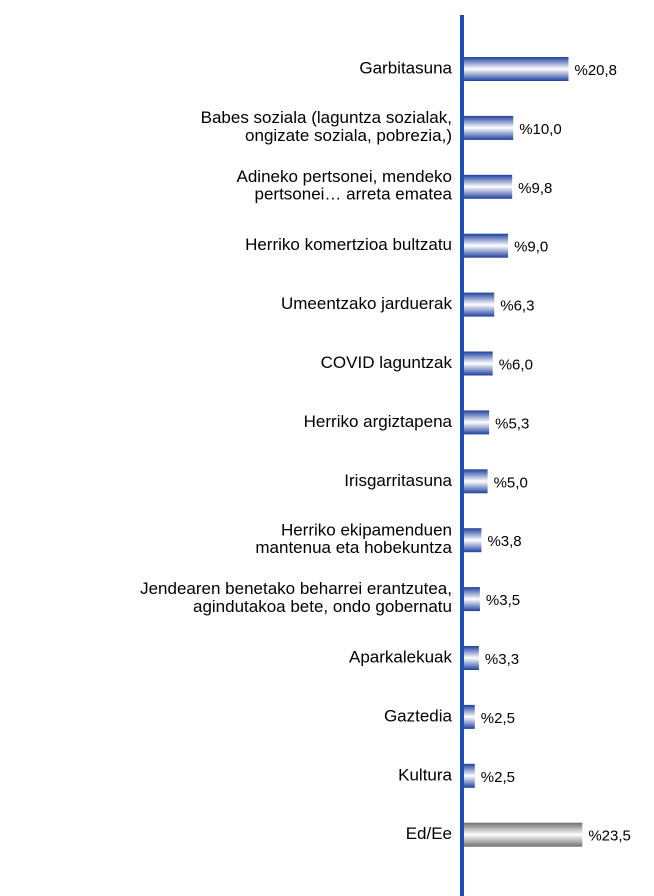 This screenshot has width=654, height=896. Describe the element at coordinates (367, 303) in the screenshot. I see `category-label: Umeentzako jarduerak` at that location.